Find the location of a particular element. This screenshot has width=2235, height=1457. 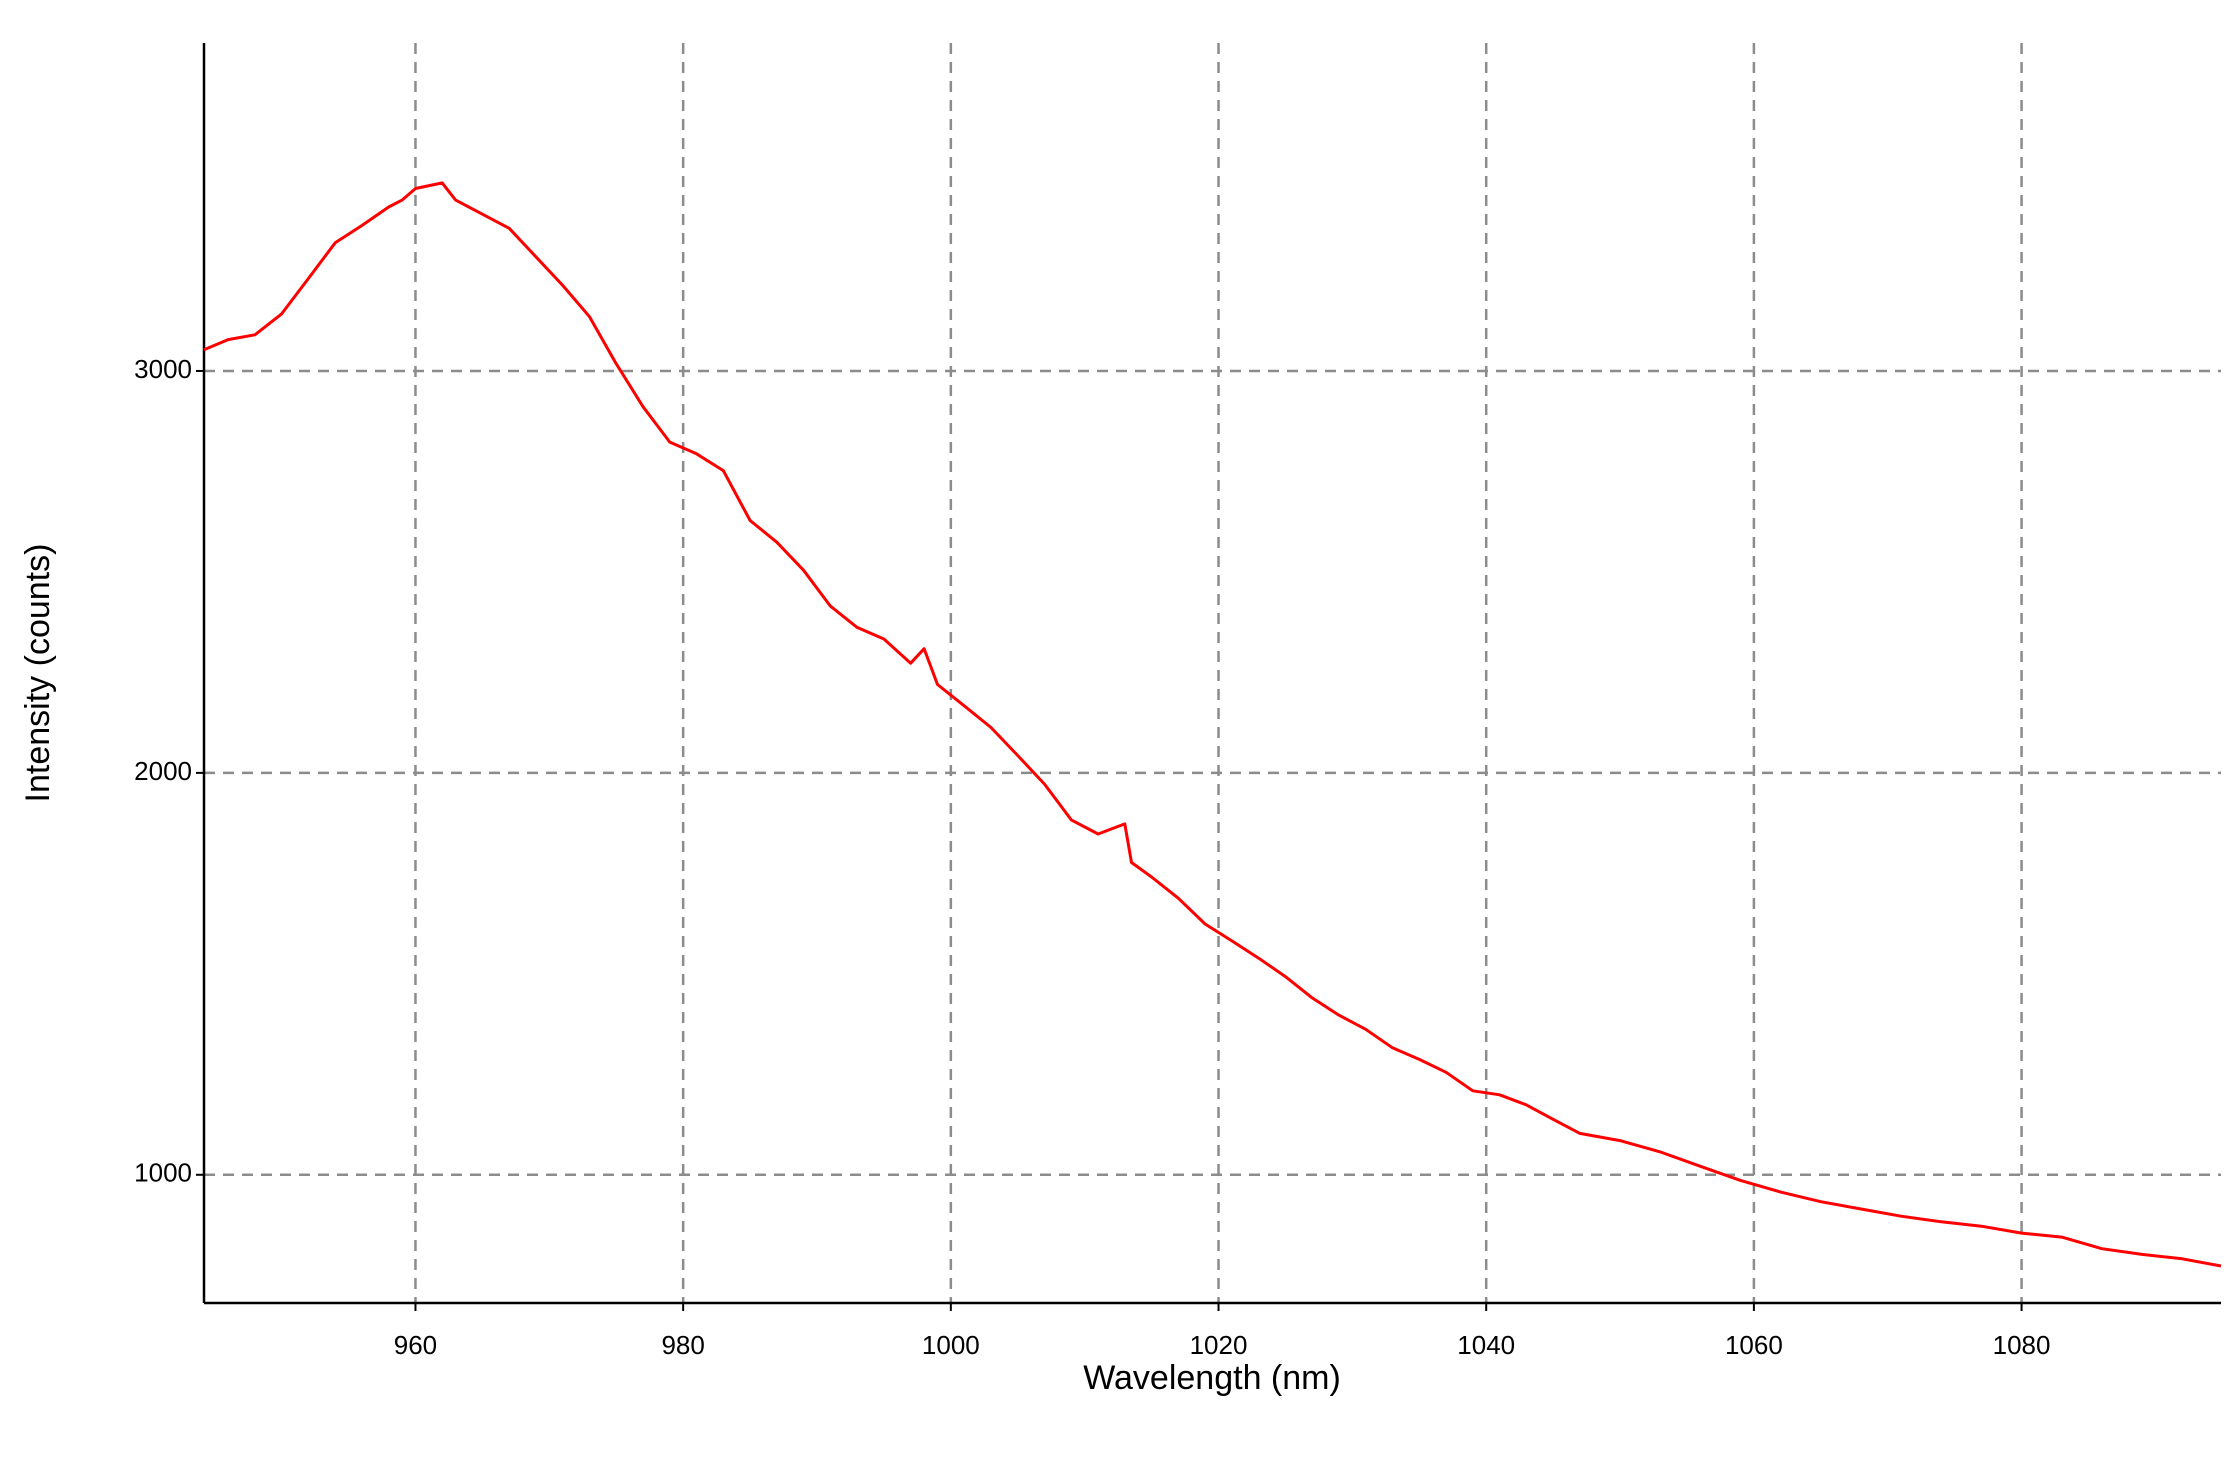

x-tick-label: 1080 is located at coordinates (2022, 1345).